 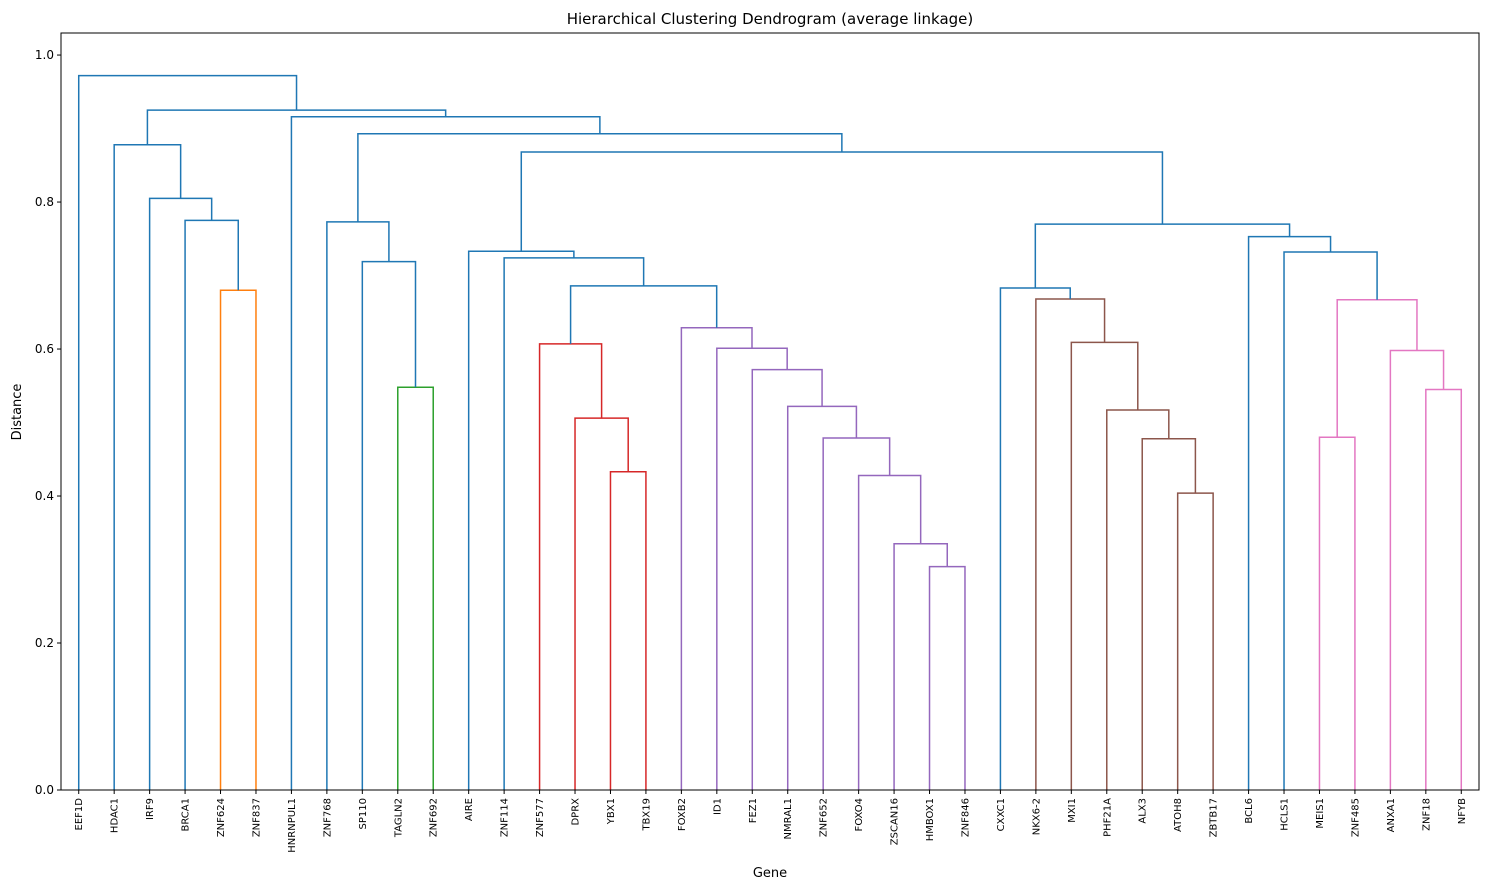 What do you see at coordinates (211, 504) in the screenshot?
I see `dendrogram-link-brca1-m0` at bounding box center [211, 504].